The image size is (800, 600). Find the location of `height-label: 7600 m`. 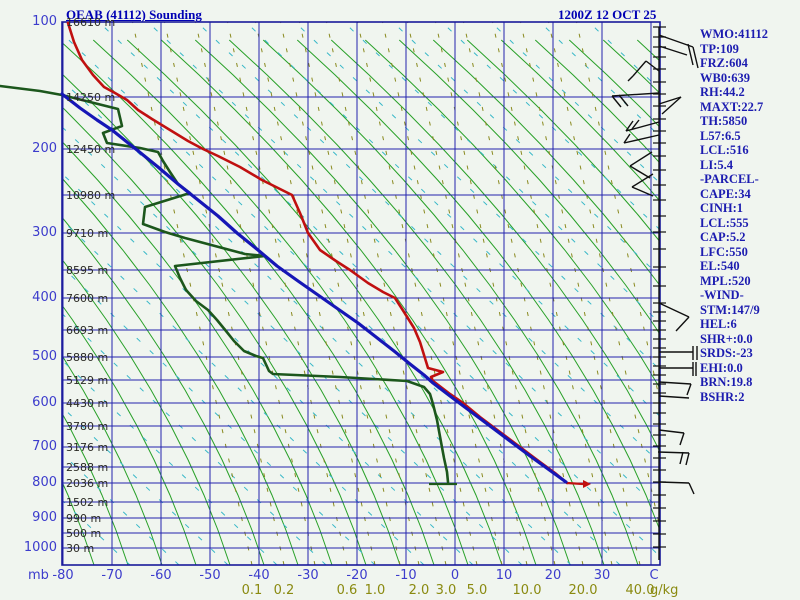

height-label: 7600 m is located at coordinates (87, 298).